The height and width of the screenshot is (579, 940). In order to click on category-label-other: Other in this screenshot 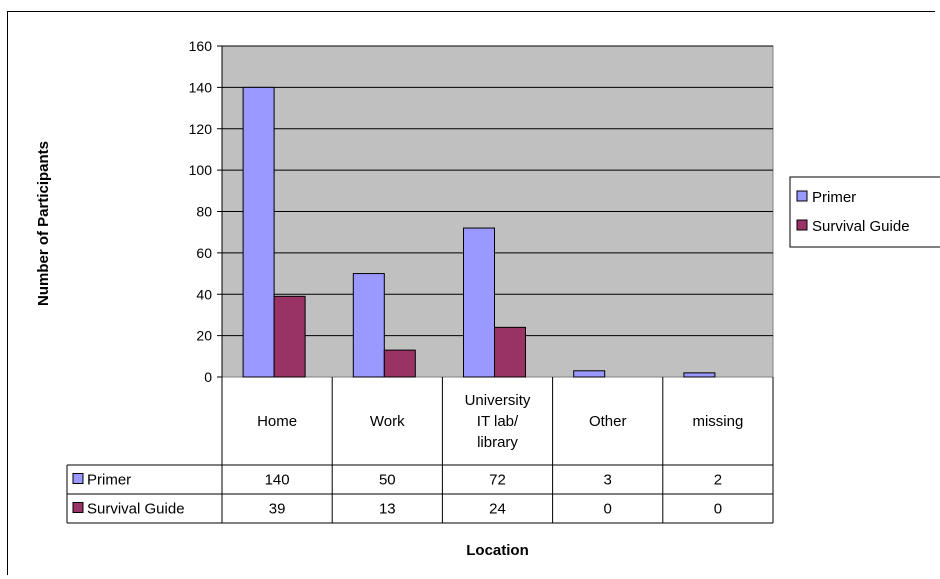, I will do `click(608, 421)`.